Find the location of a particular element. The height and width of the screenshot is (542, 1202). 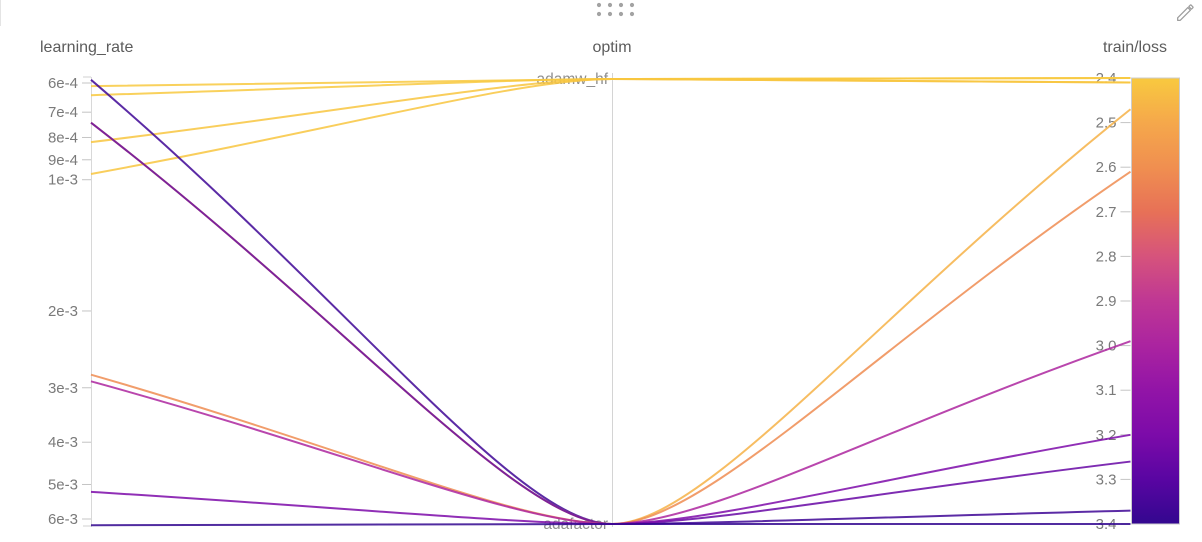

tick-label-train-loss: 2.8 is located at coordinates (1106, 256).